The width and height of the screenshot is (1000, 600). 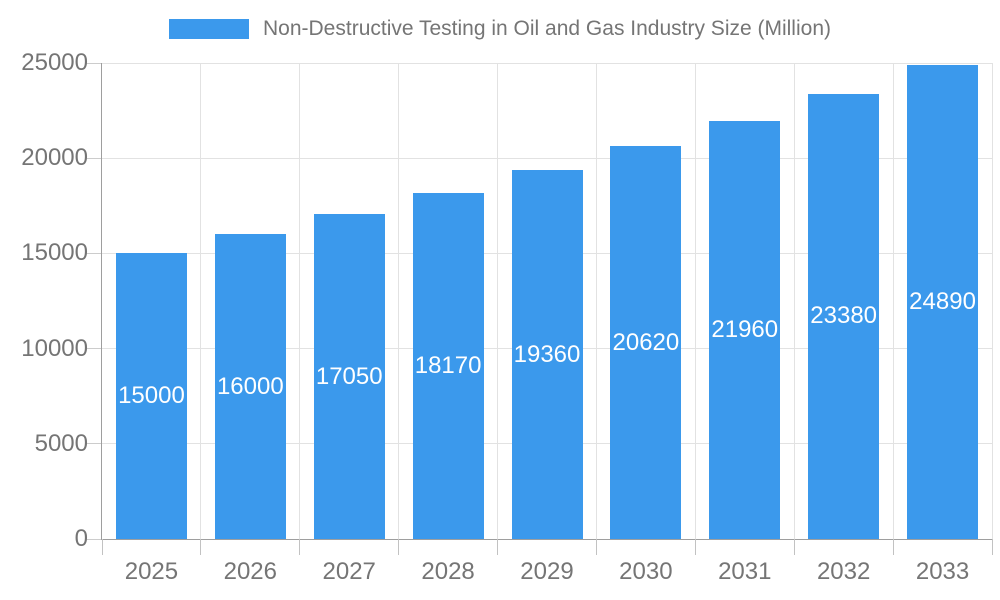 What do you see at coordinates (843, 571) in the screenshot?
I see `x-axis-tick-label: 2032` at bounding box center [843, 571].